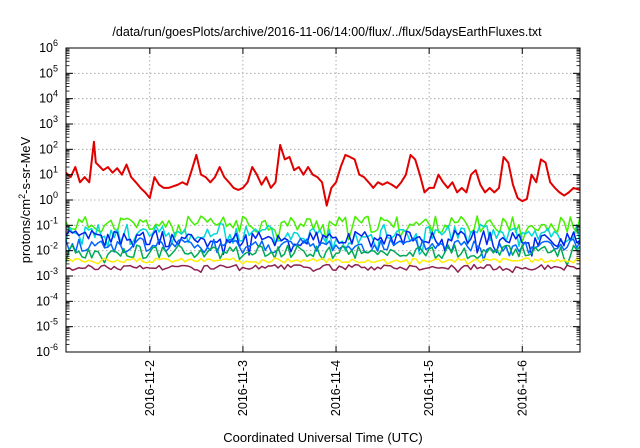 The height and width of the screenshot is (448, 640). I want to click on y-tick-label: 10⁶, so click(48, 46).